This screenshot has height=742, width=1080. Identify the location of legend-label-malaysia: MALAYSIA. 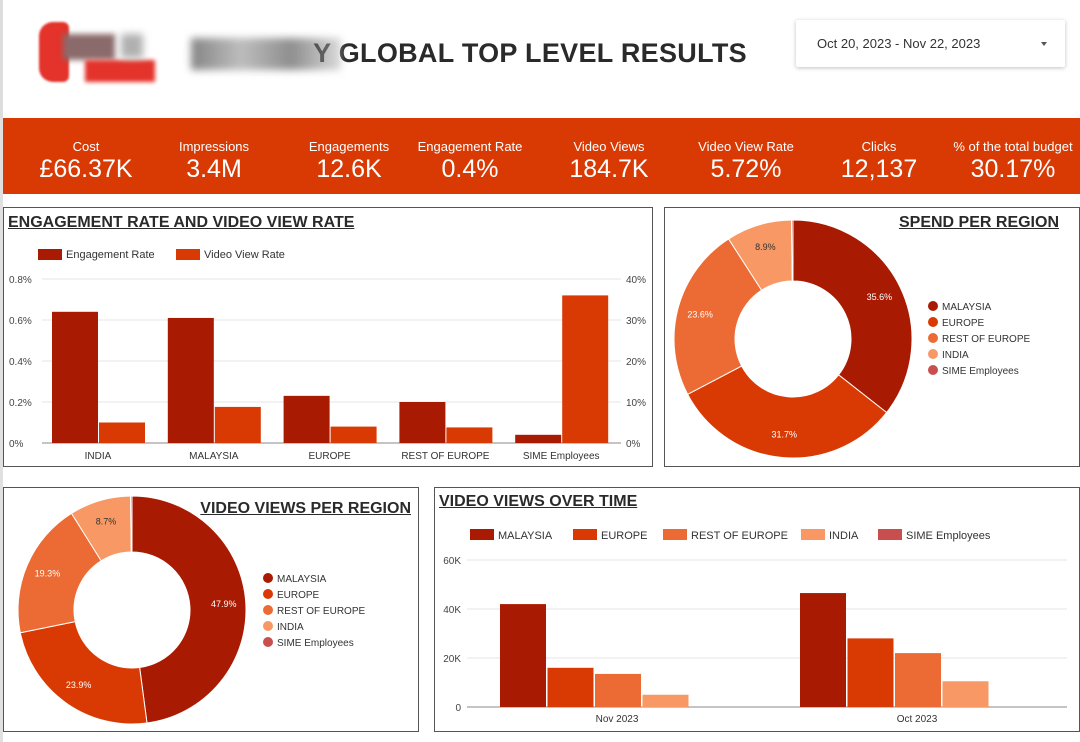
(967, 307).